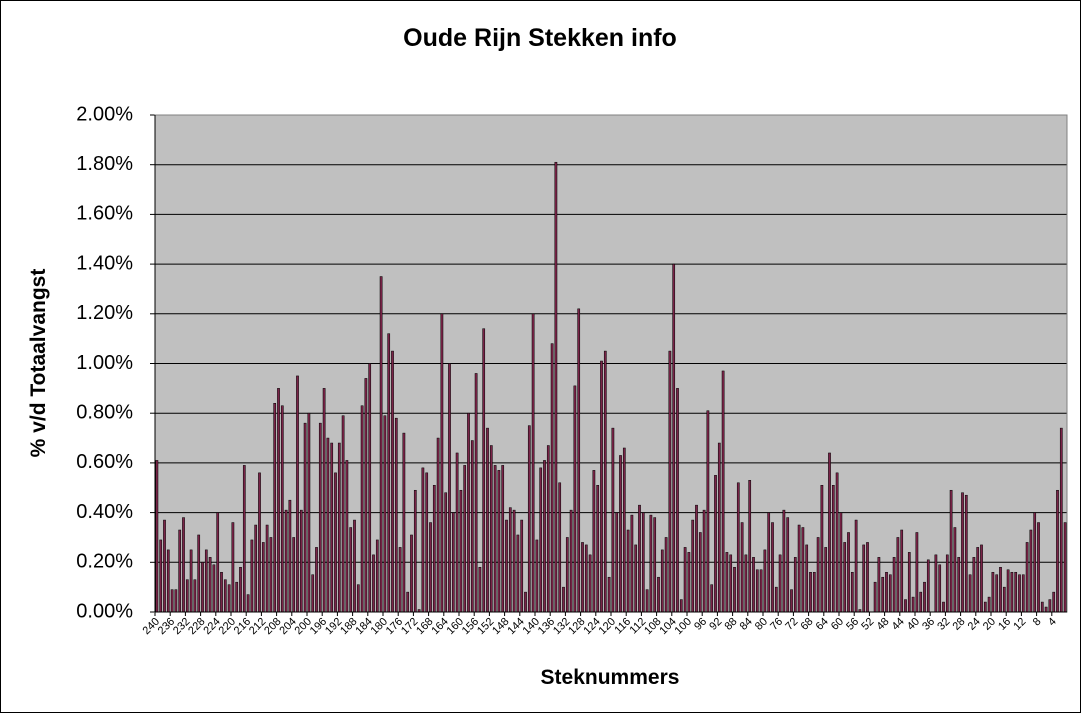 The height and width of the screenshot is (713, 1081). What do you see at coordinates (104, 412) in the screenshot?
I see `y-tick-label: 0.80%` at bounding box center [104, 412].